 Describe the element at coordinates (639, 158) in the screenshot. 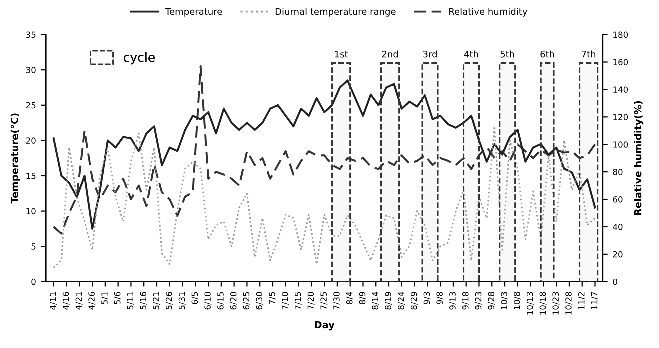

I see `y2-axis-title: Relative humidity(%)` at that location.